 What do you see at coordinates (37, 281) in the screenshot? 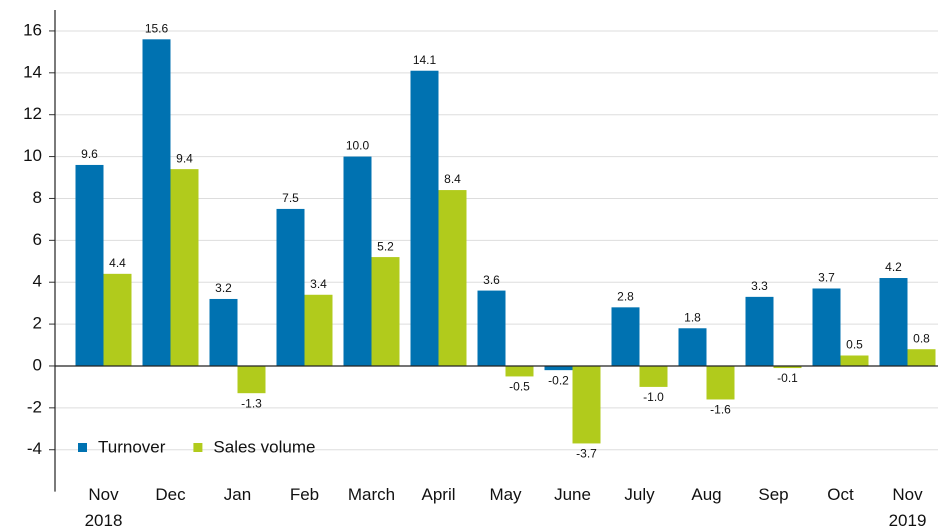
I see `y-tick-label: 4` at bounding box center [37, 281].